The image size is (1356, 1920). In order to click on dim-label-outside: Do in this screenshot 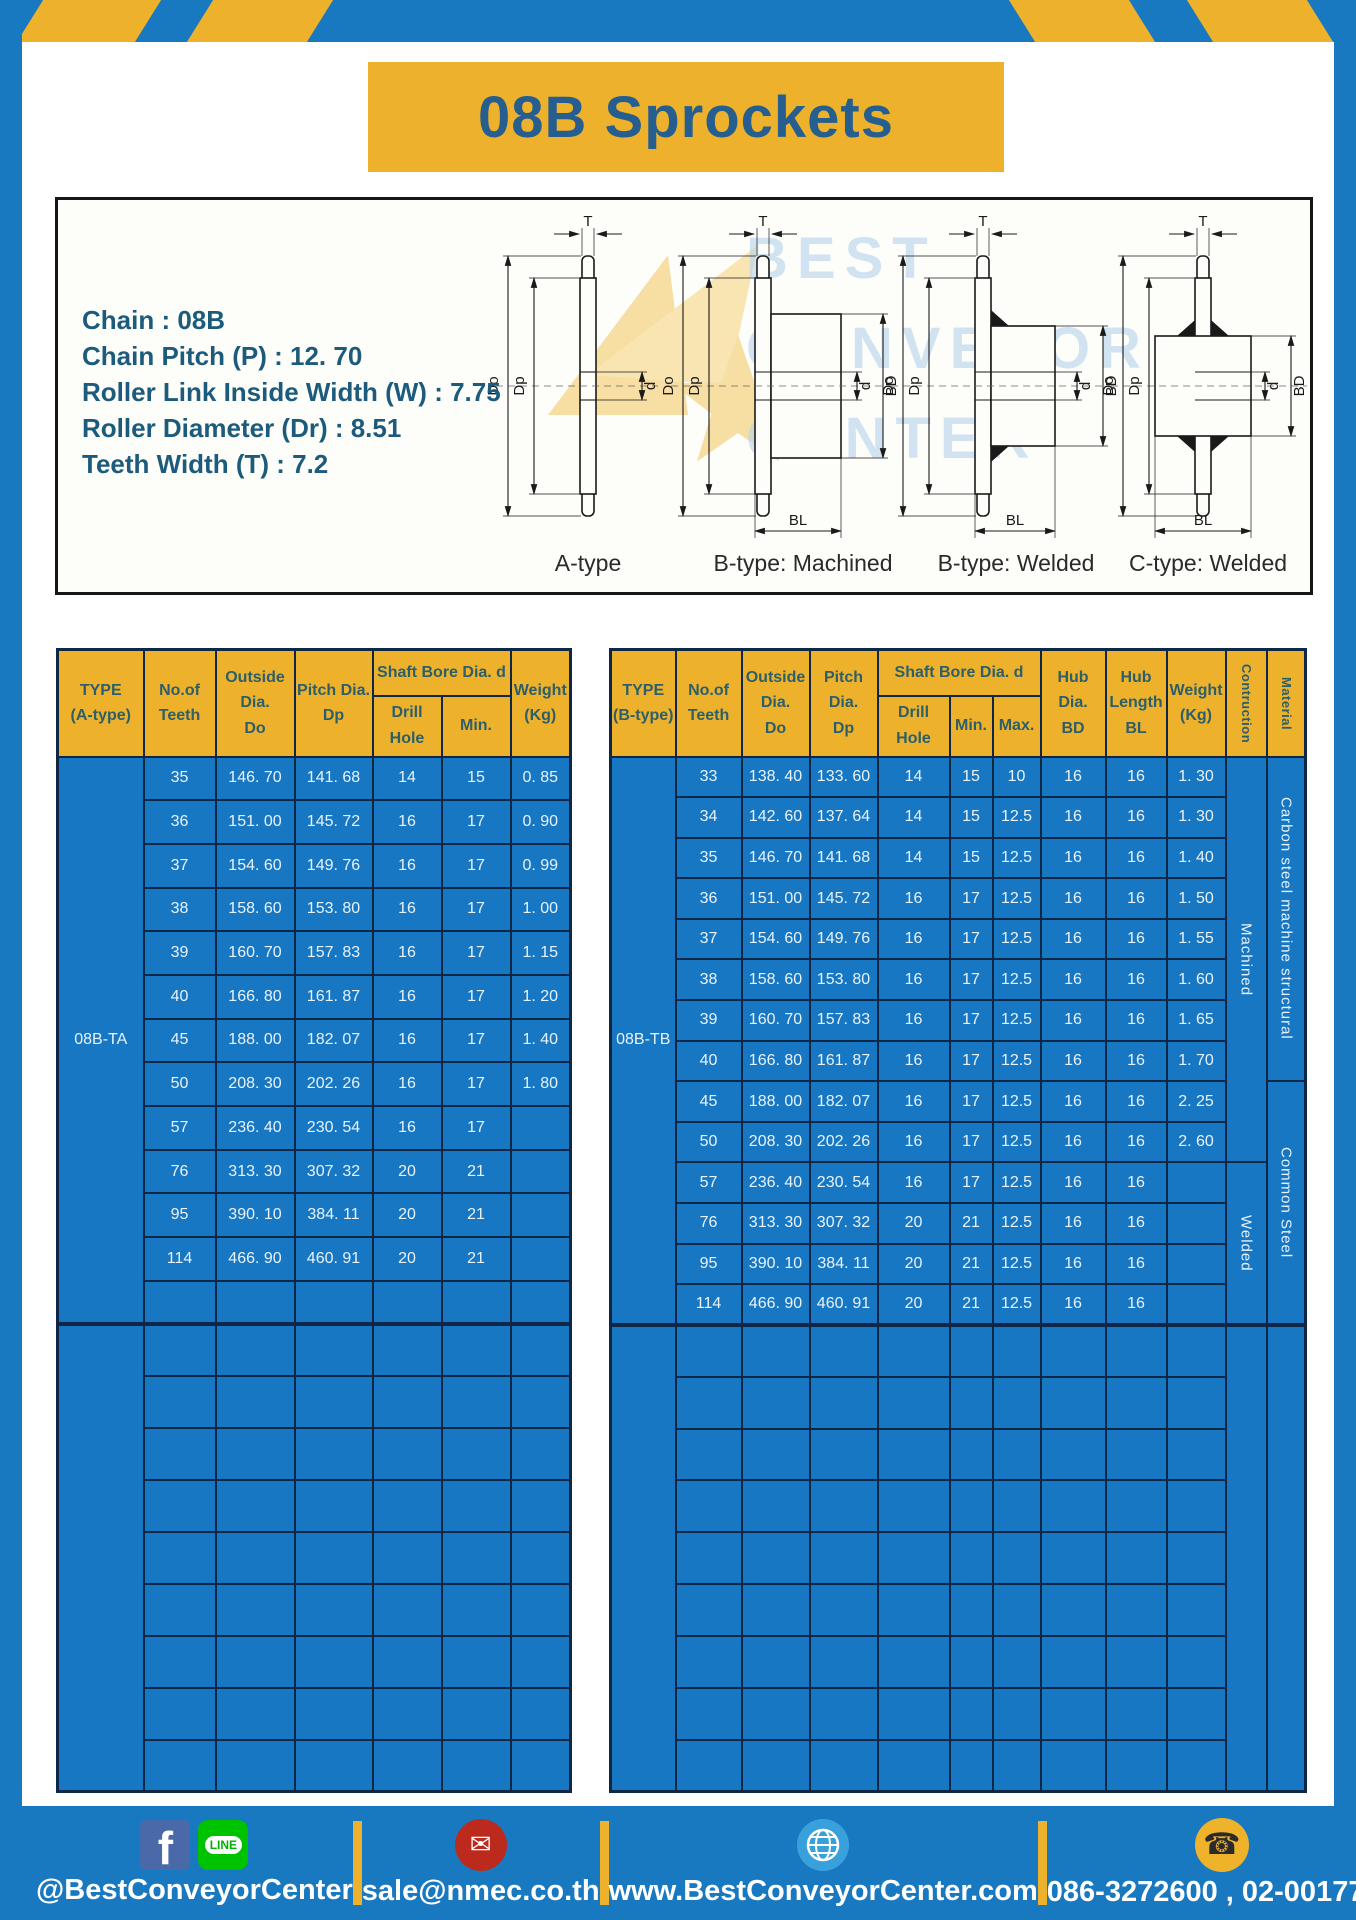, I will do `click(493, 385)`.